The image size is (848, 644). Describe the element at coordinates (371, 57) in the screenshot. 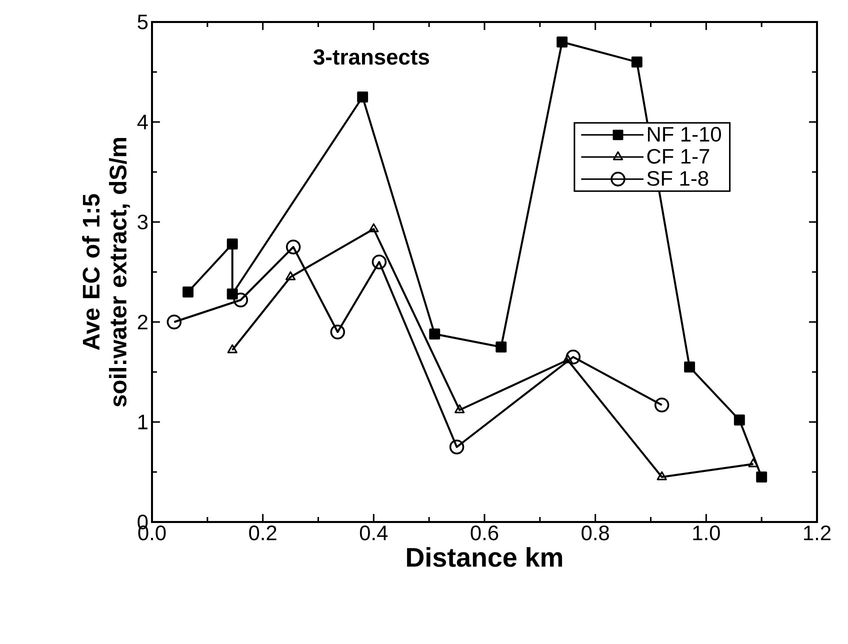

I see `annotation: 3-transects` at that location.